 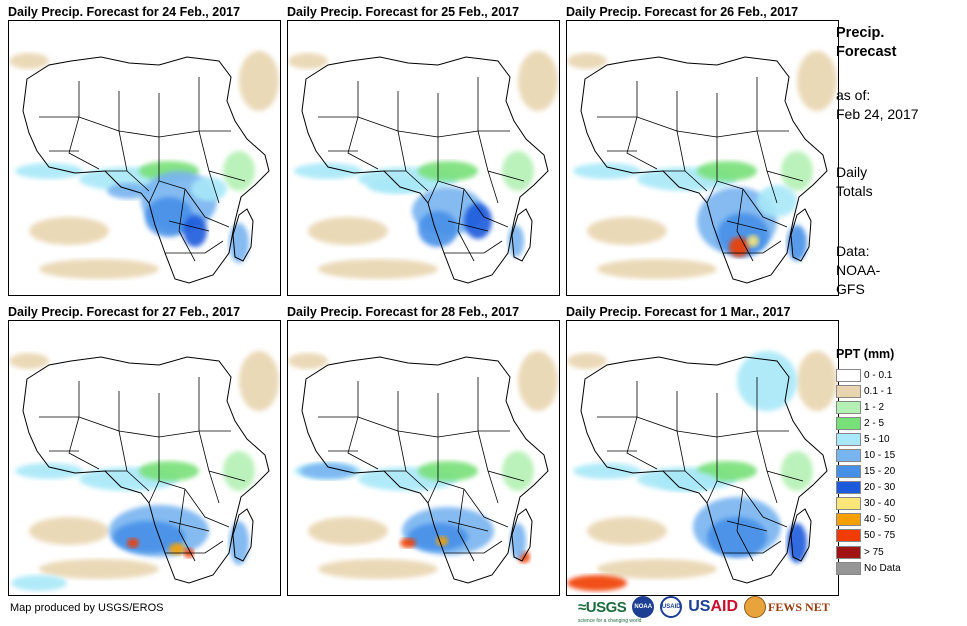 What do you see at coordinates (868, 407) in the screenshot?
I see `legend-item: 1 - 2` at bounding box center [868, 407].